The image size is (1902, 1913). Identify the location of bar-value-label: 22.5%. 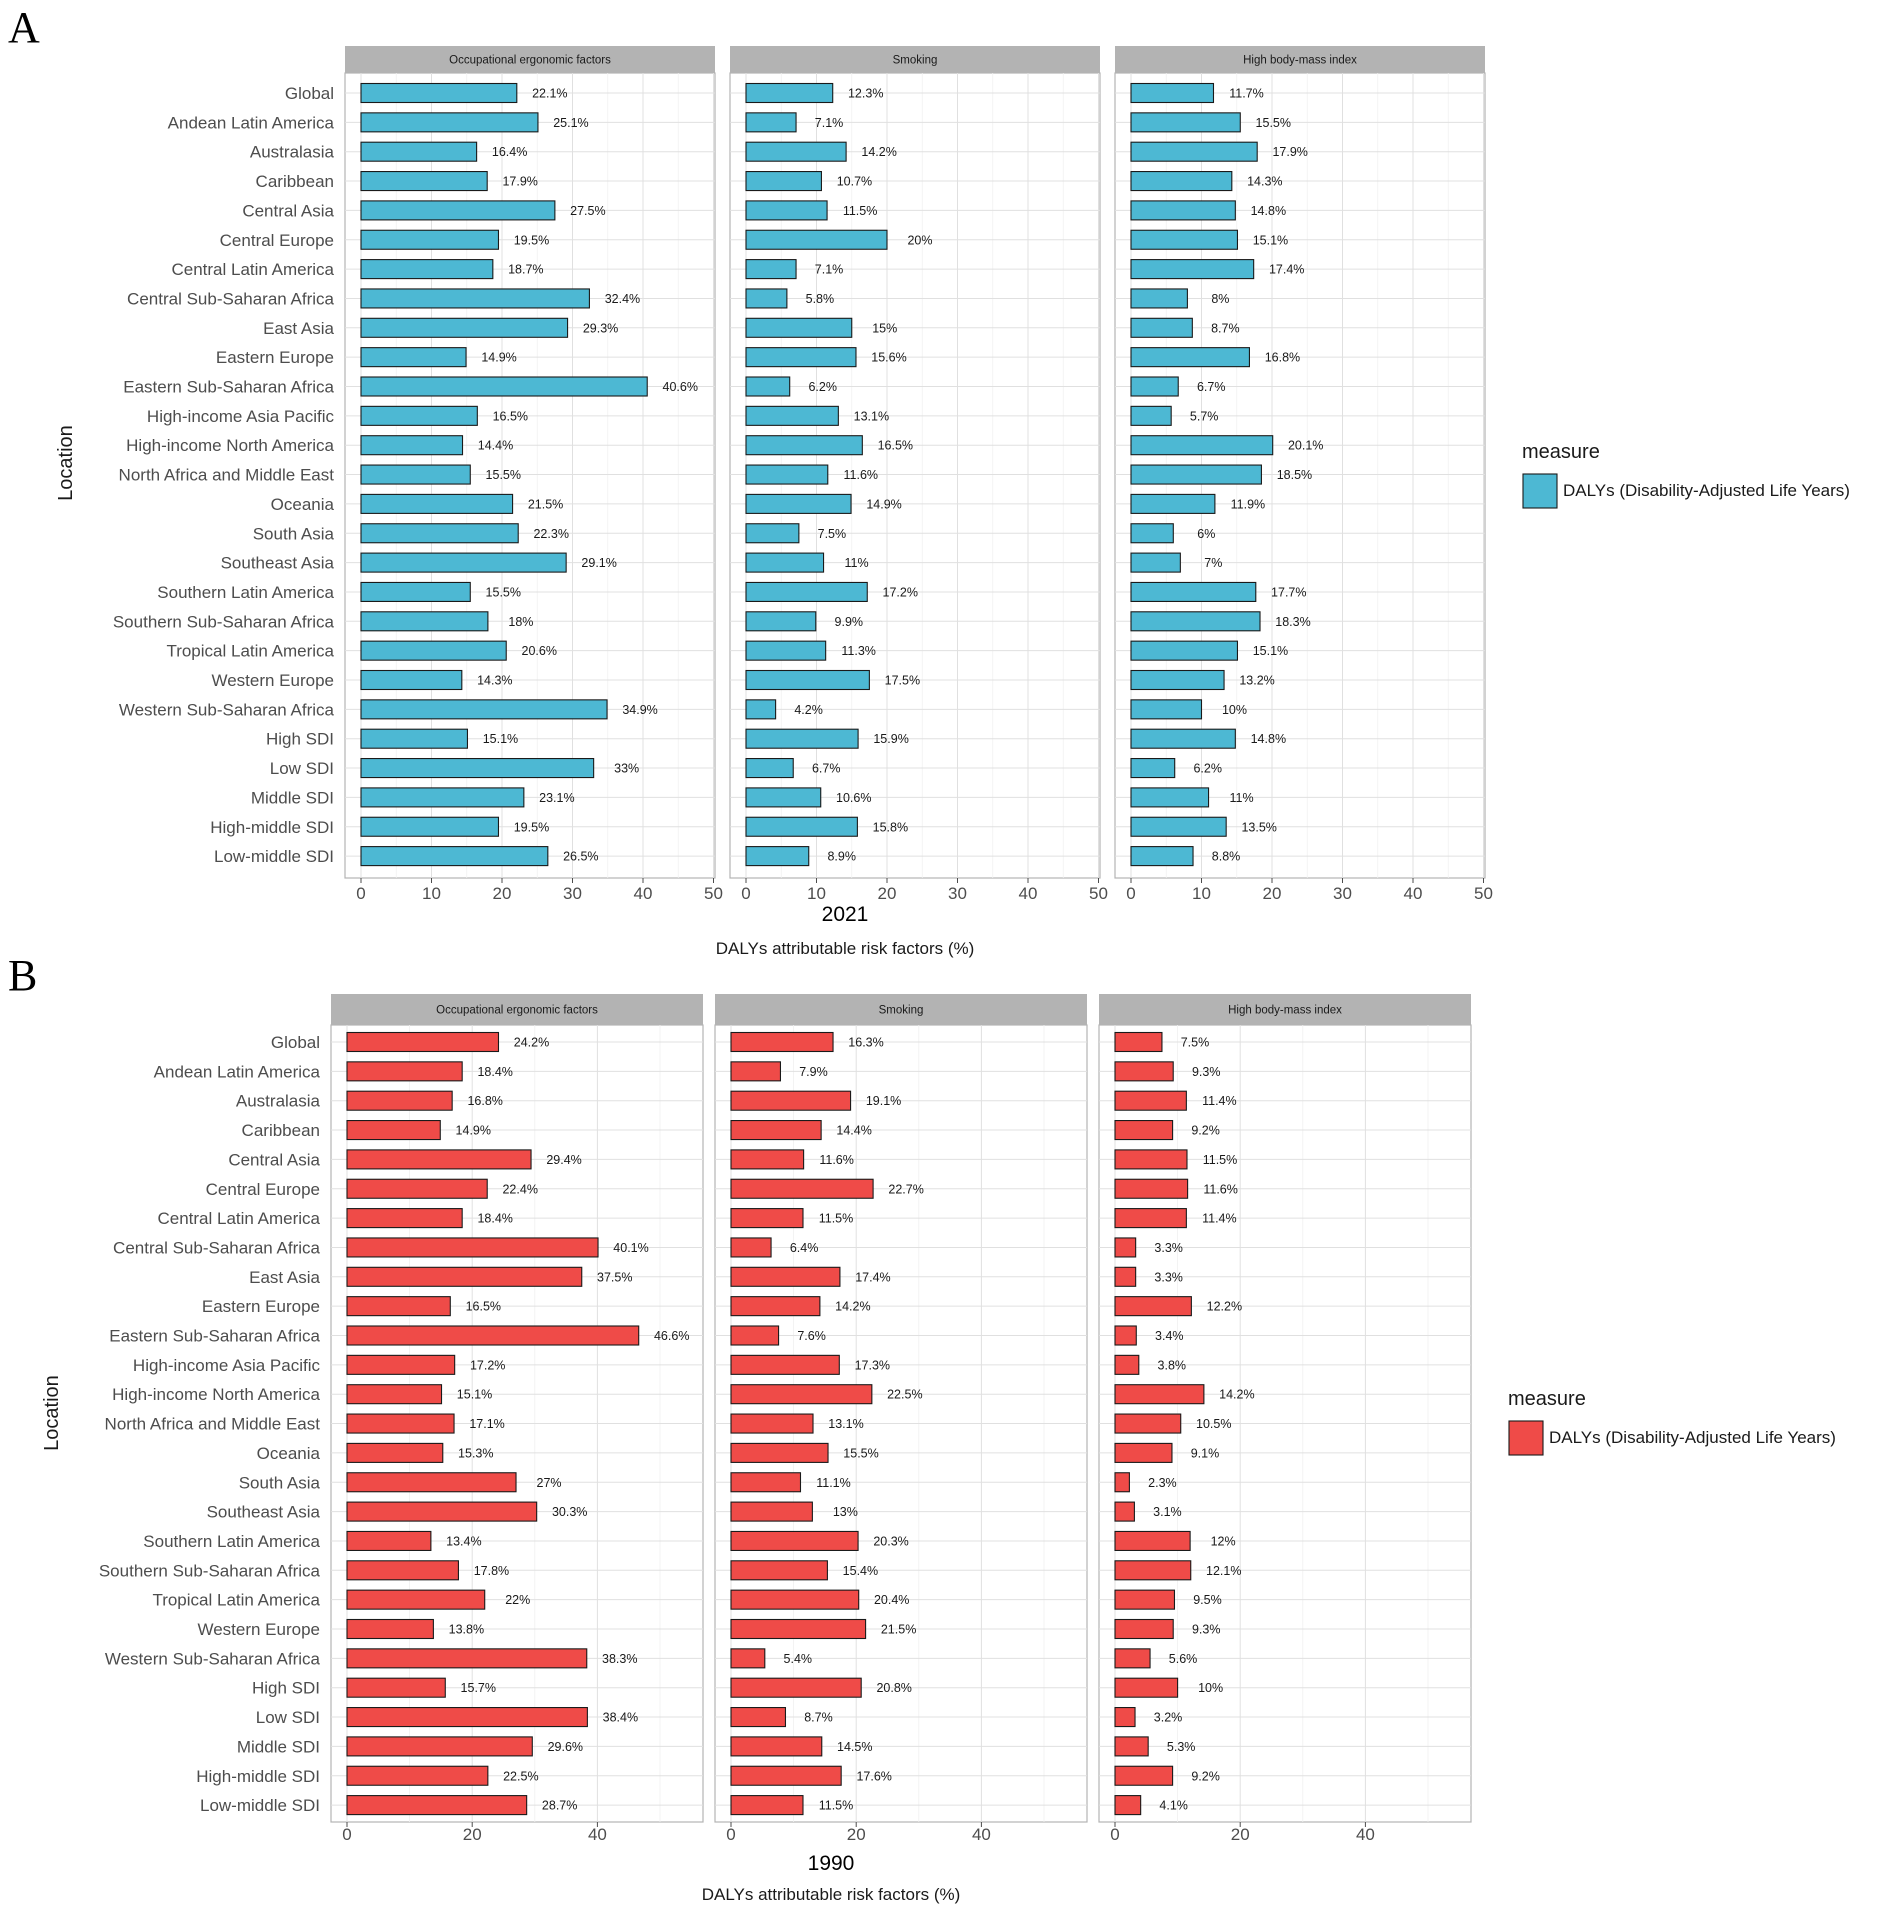
(520, 1776).